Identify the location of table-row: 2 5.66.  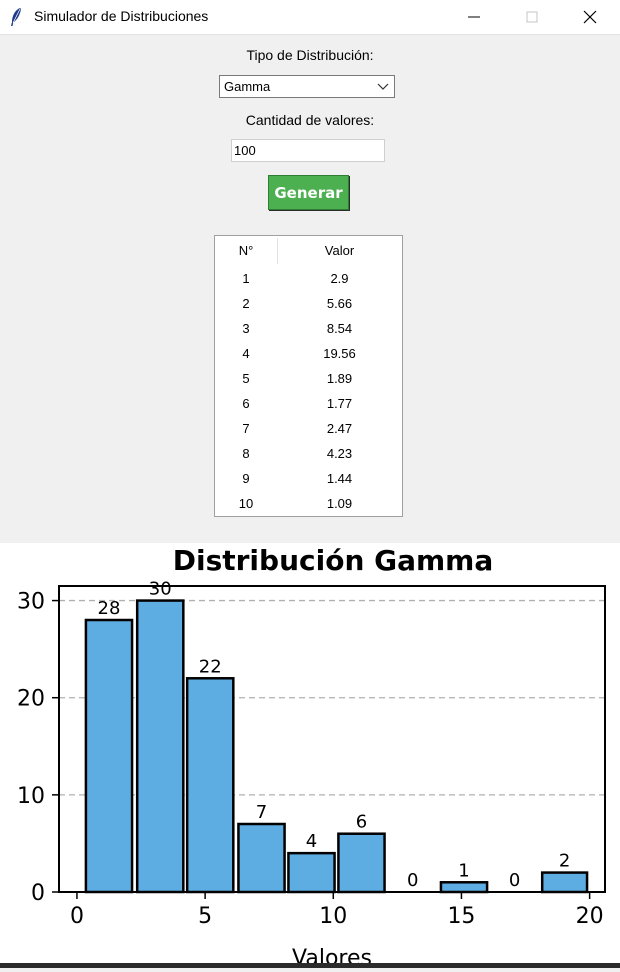
(308, 304).